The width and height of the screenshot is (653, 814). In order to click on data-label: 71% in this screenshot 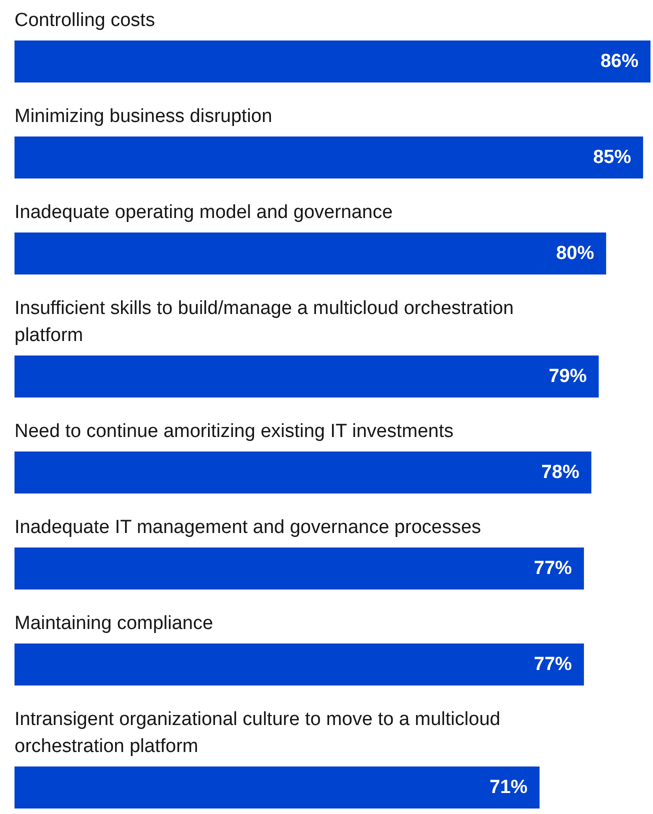, I will do `click(509, 787)`.